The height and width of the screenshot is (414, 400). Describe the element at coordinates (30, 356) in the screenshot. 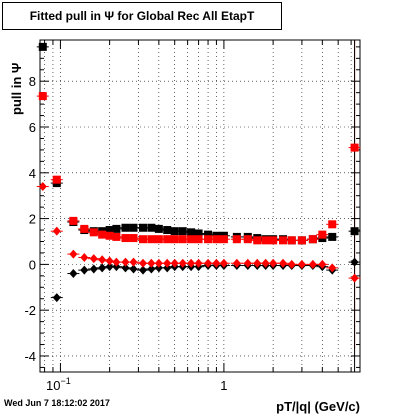

I see `y-tick-label: -4` at that location.